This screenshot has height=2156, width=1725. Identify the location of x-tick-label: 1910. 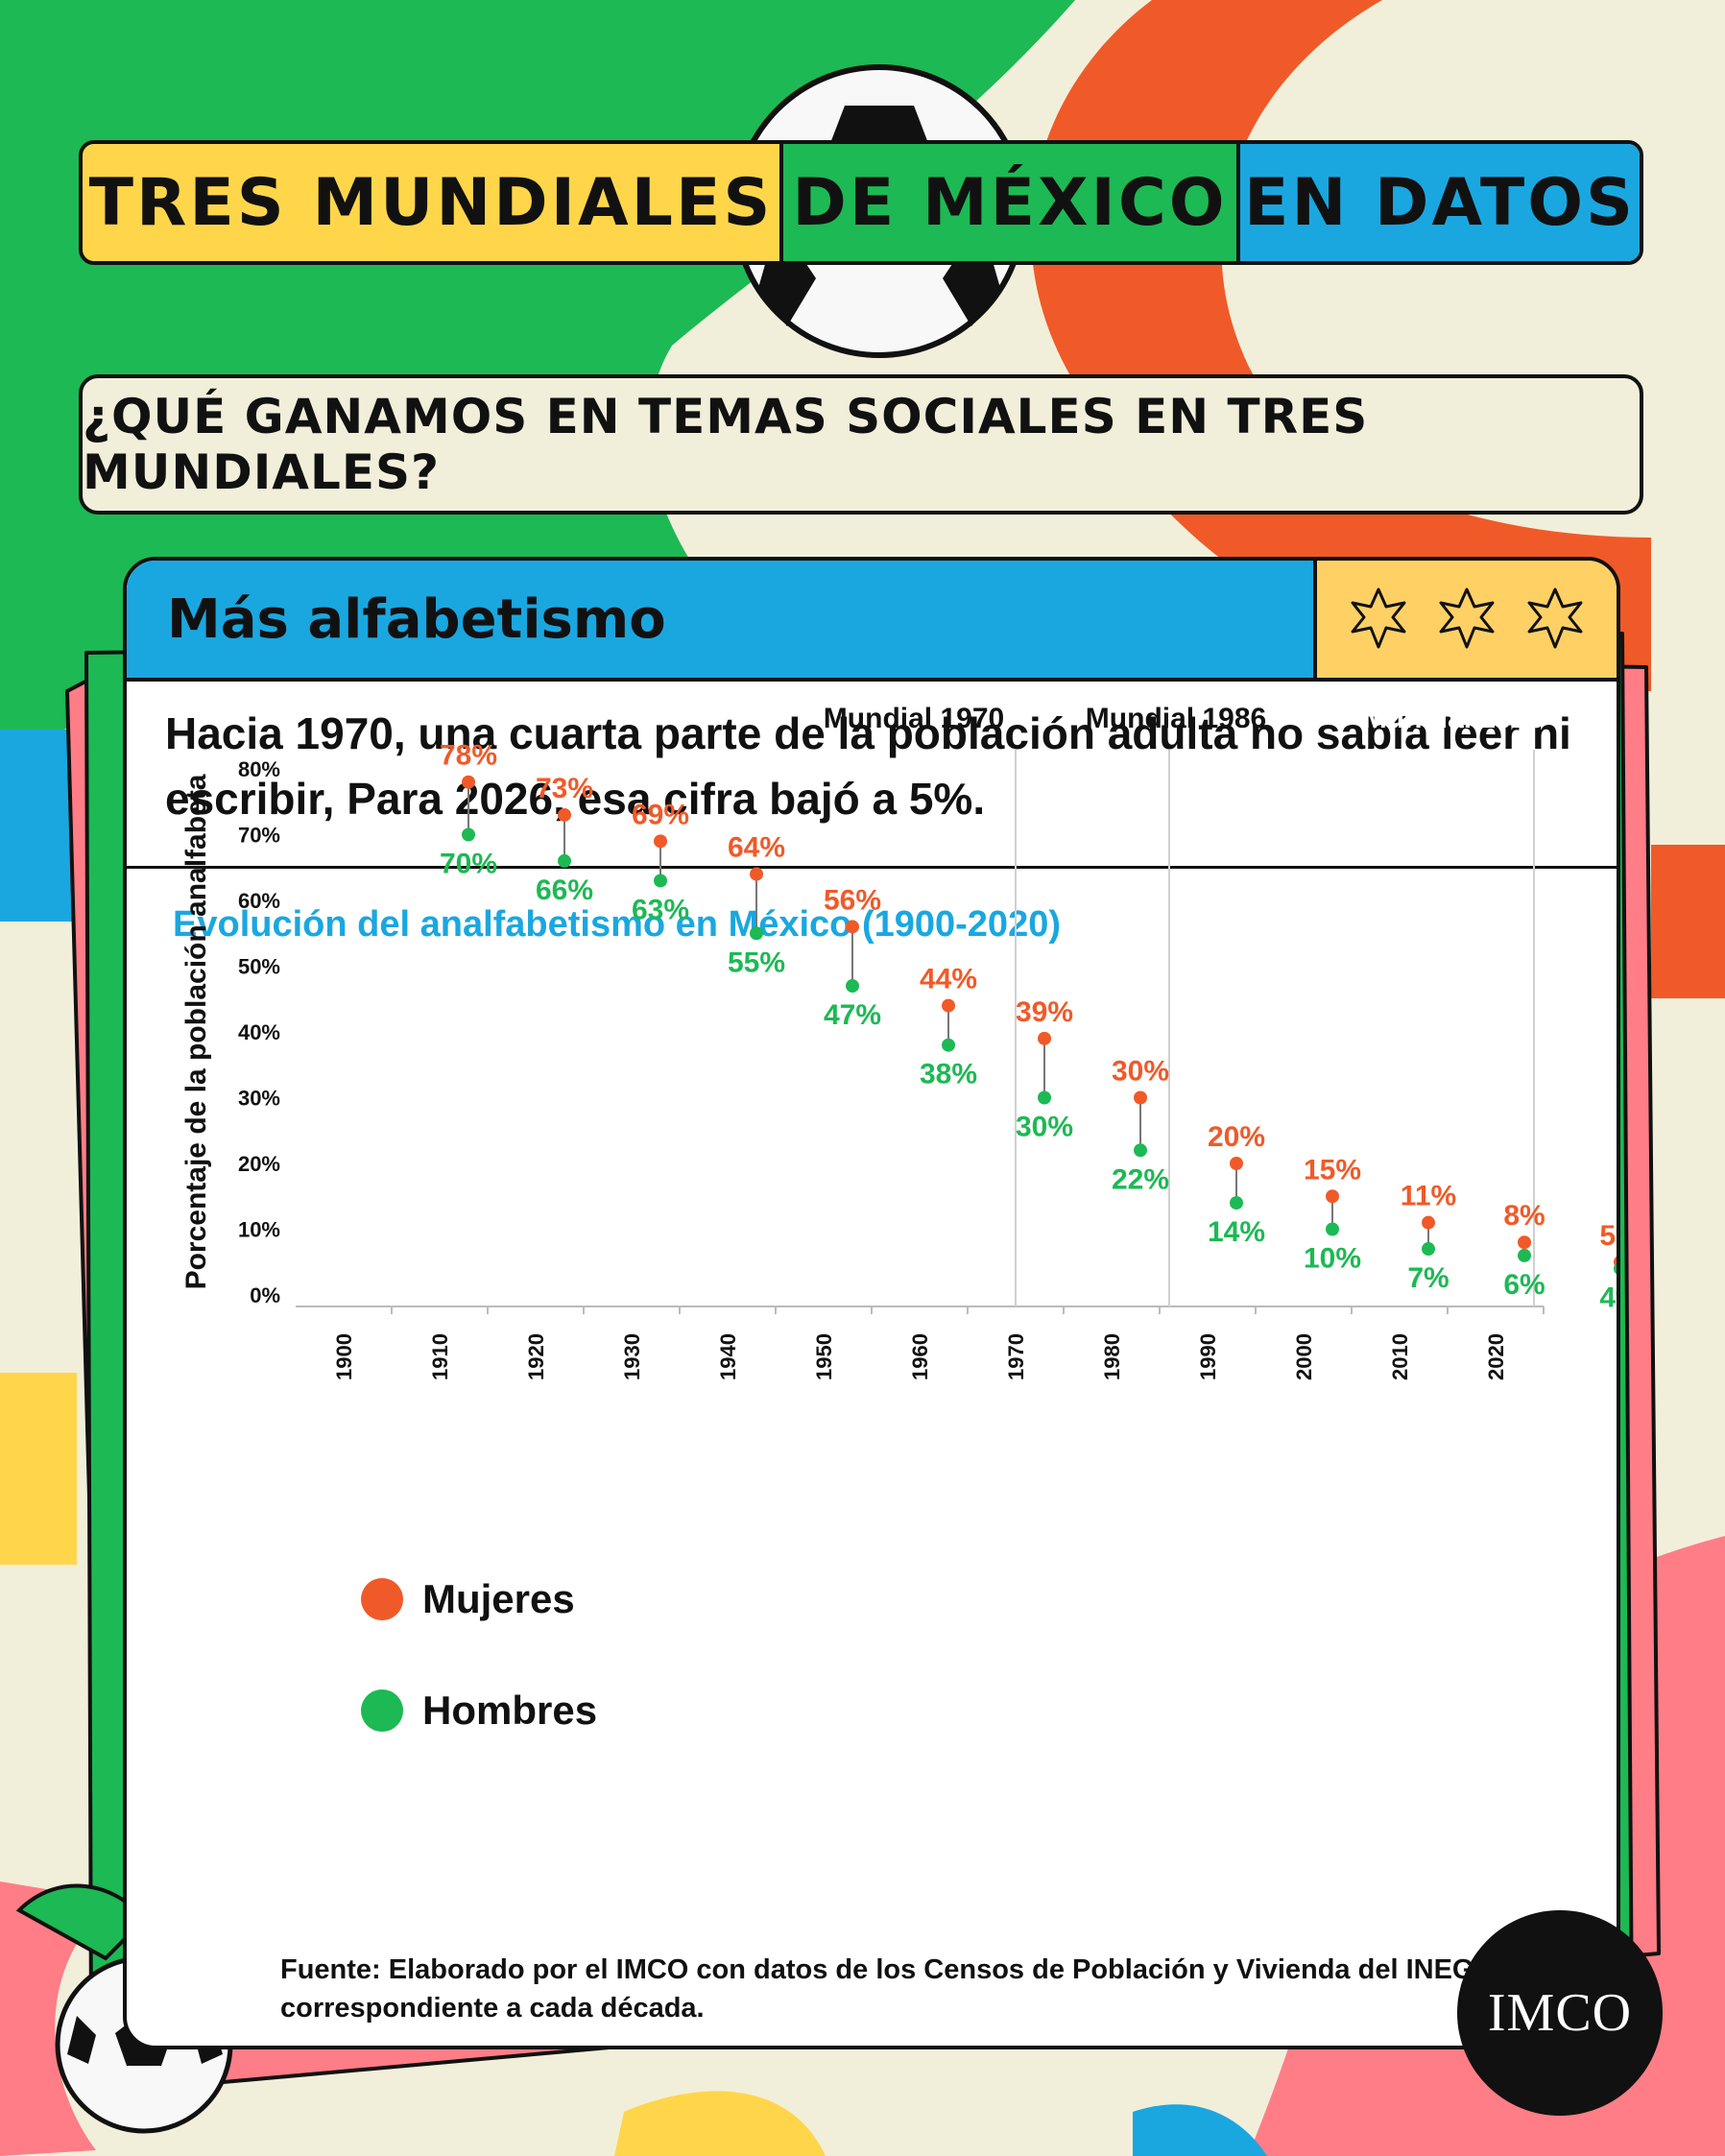
(440, 1356).